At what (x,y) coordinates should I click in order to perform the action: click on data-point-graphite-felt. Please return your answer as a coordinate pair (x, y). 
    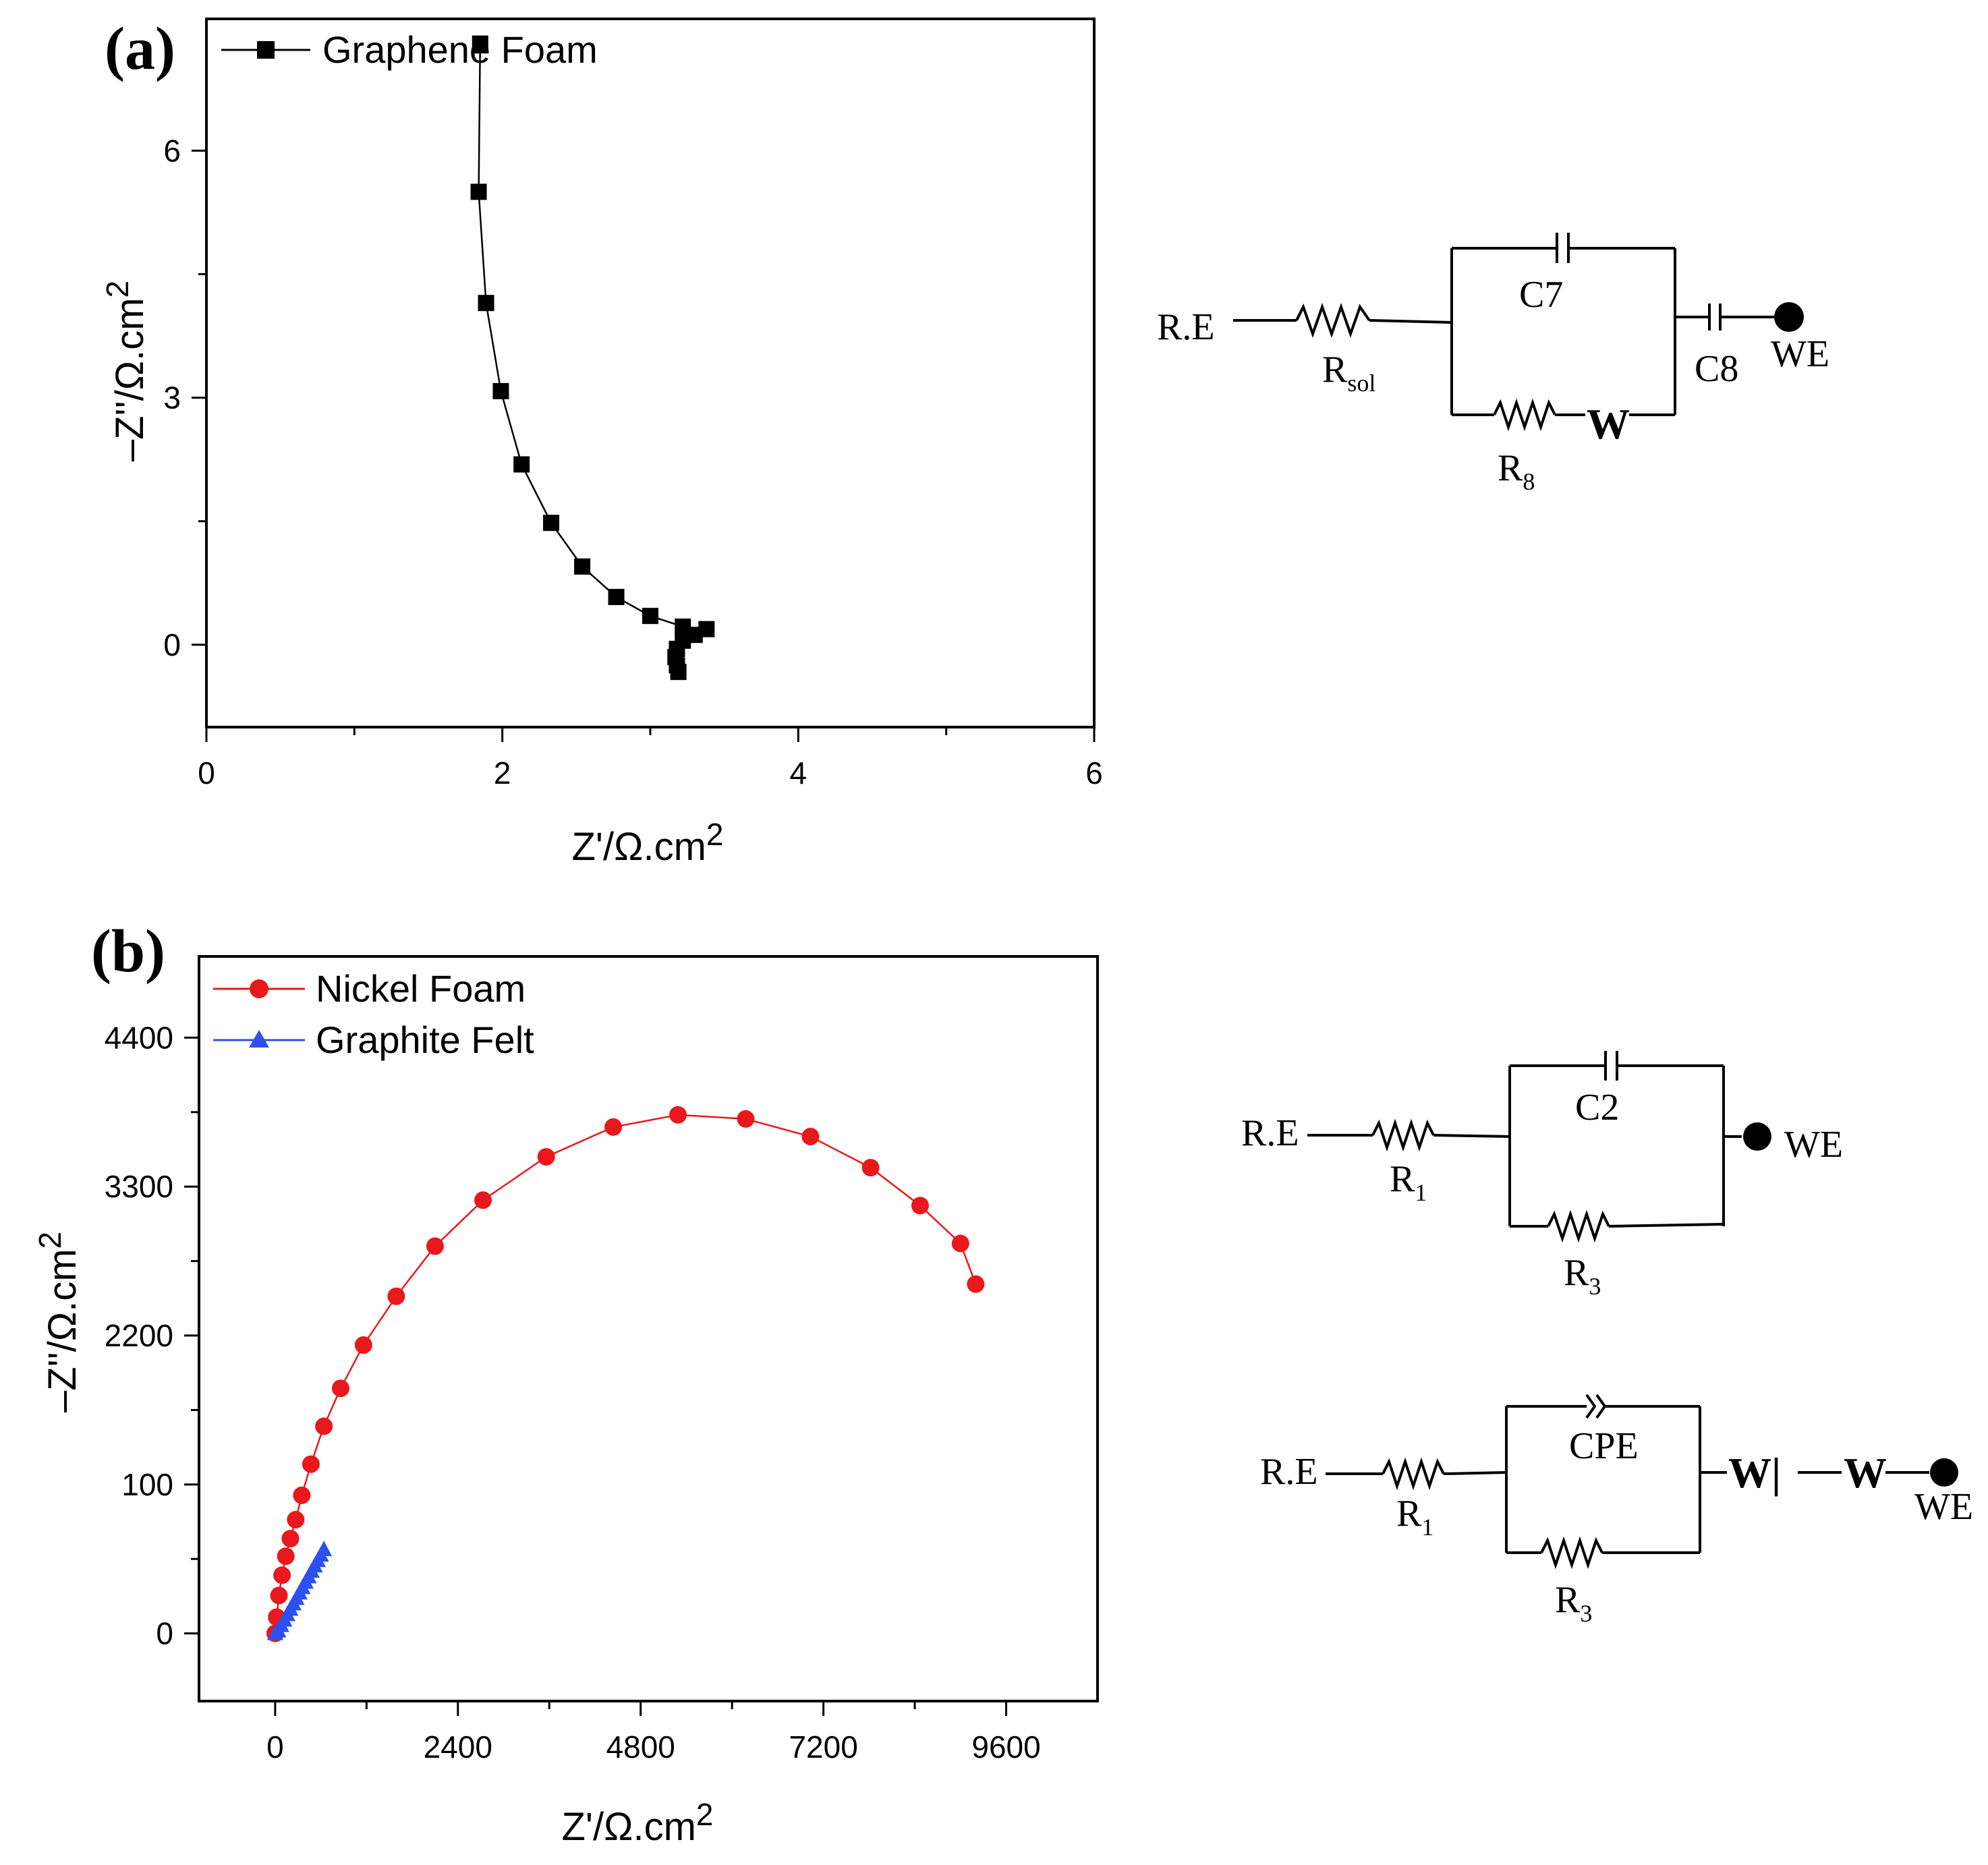
    Looking at the image, I should click on (324, 1549).